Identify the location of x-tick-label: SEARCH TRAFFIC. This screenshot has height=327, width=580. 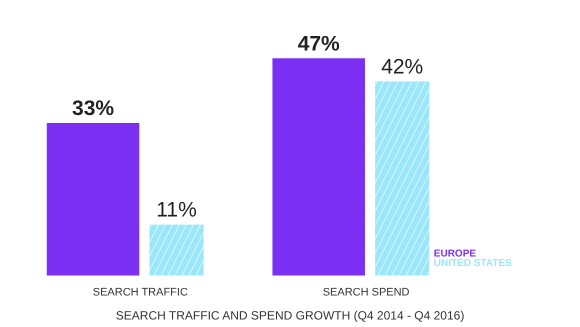
(140, 292).